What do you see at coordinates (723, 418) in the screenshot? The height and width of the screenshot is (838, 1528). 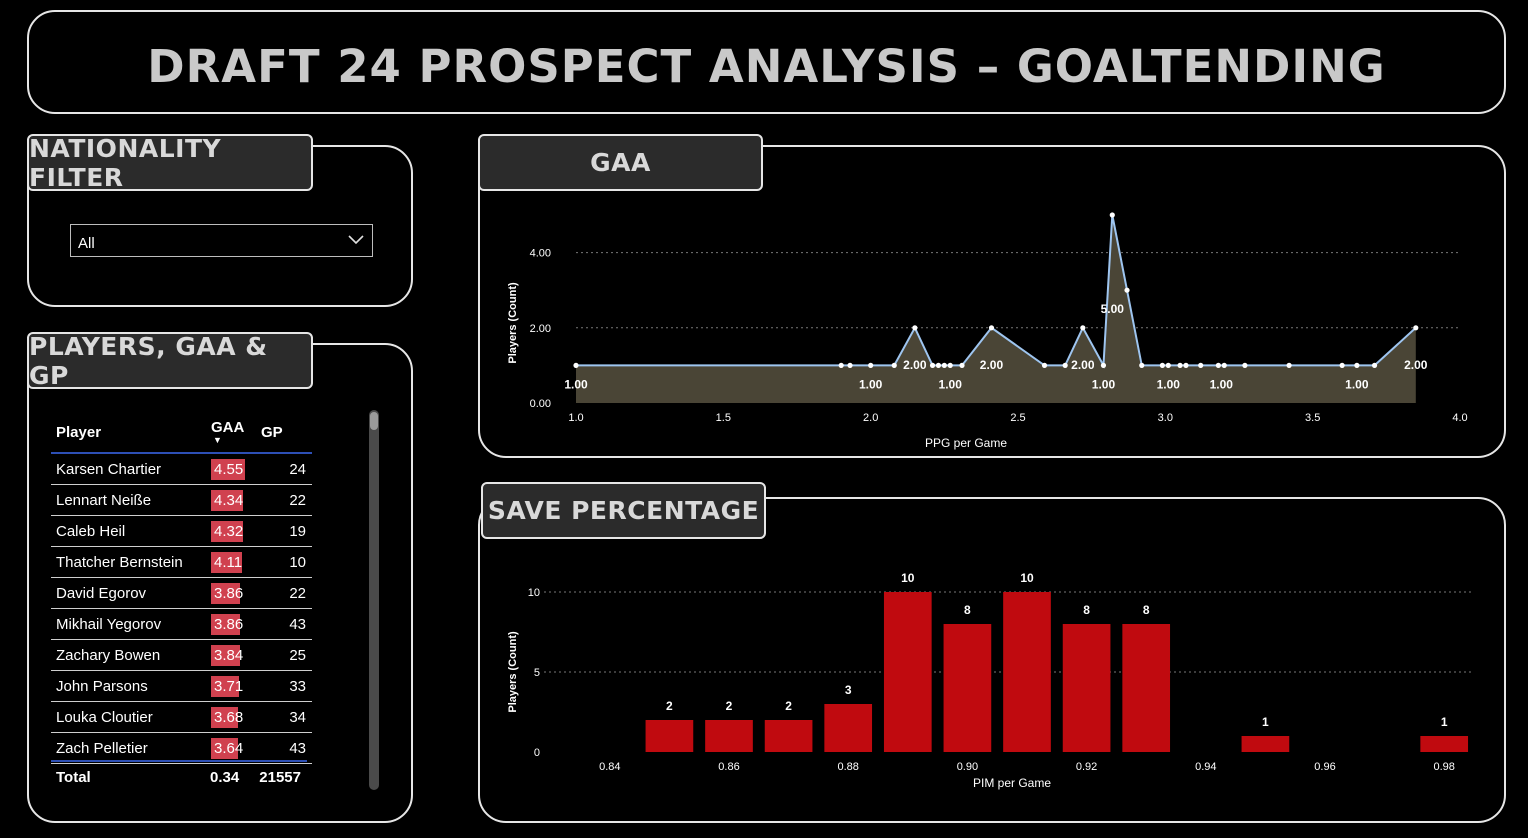 I see `x-tick-label: 1.5` at bounding box center [723, 418].